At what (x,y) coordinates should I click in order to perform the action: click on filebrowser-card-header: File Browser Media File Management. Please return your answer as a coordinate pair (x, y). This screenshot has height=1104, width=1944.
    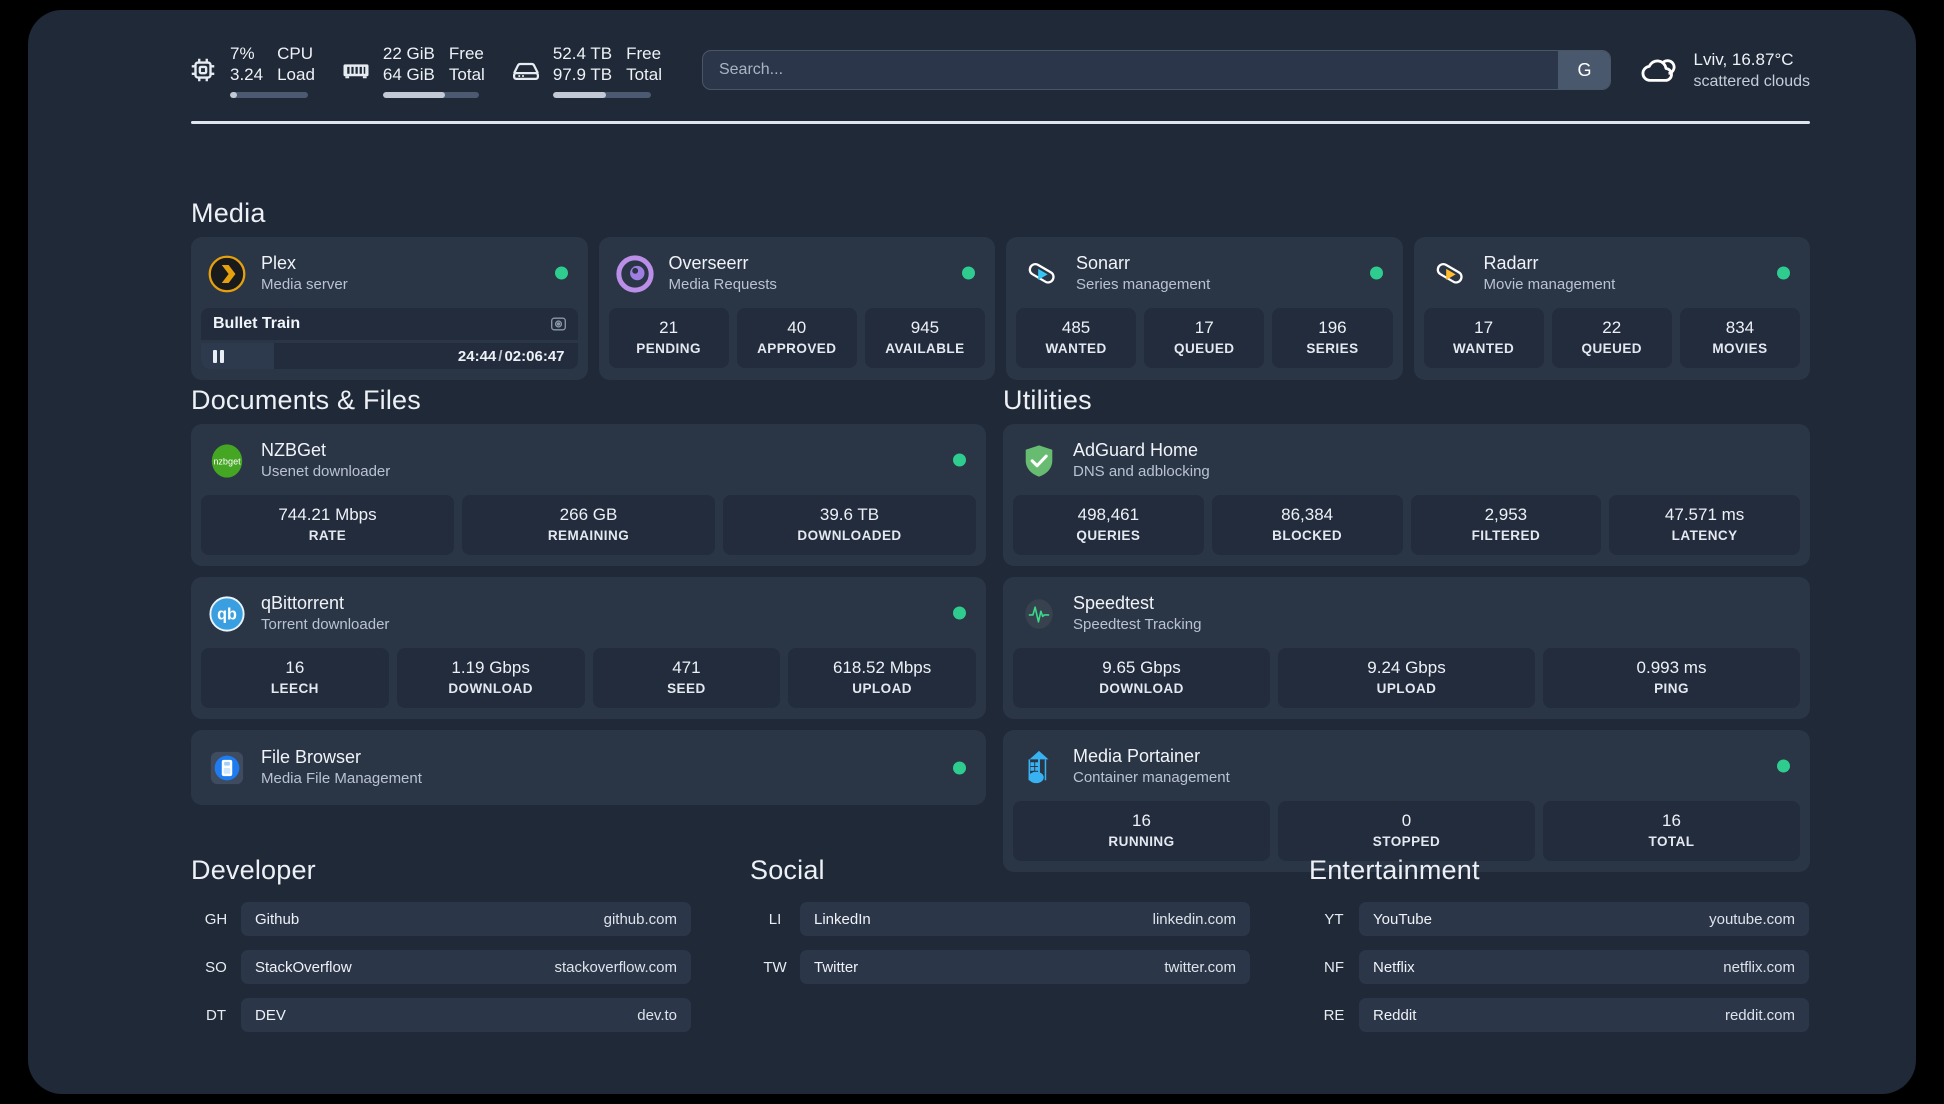
    Looking at the image, I should click on (588, 767).